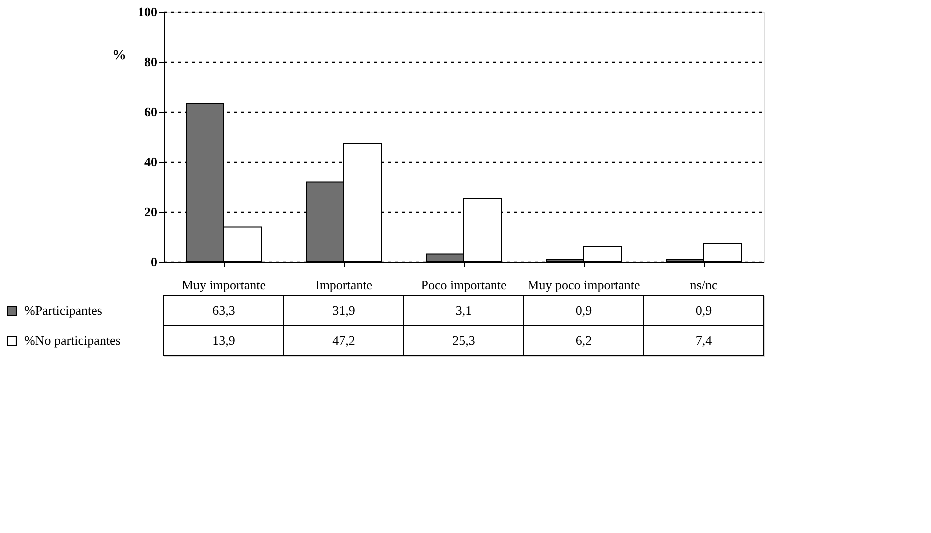 The width and height of the screenshot is (931, 533). Describe the element at coordinates (344, 310) in the screenshot. I see `data-label: 31,9` at that location.